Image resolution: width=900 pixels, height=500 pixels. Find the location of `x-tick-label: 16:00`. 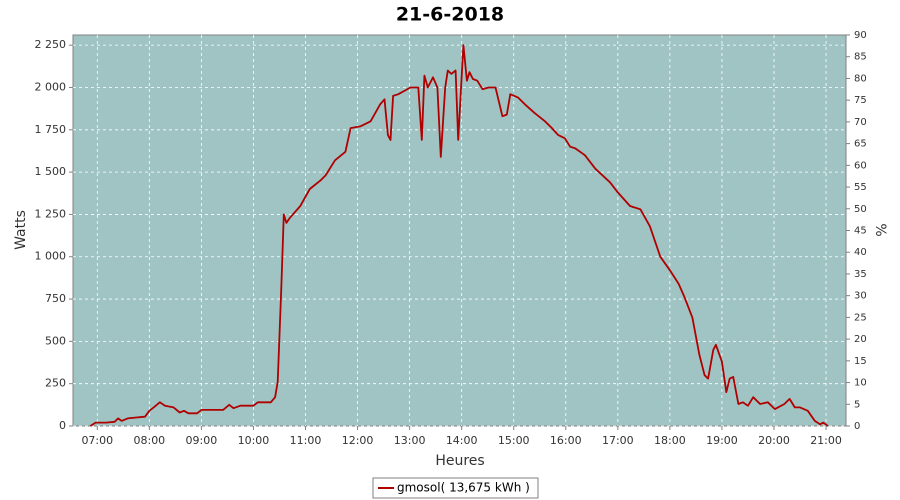

x-tick-label: 16:00 is located at coordinates (566, 440).